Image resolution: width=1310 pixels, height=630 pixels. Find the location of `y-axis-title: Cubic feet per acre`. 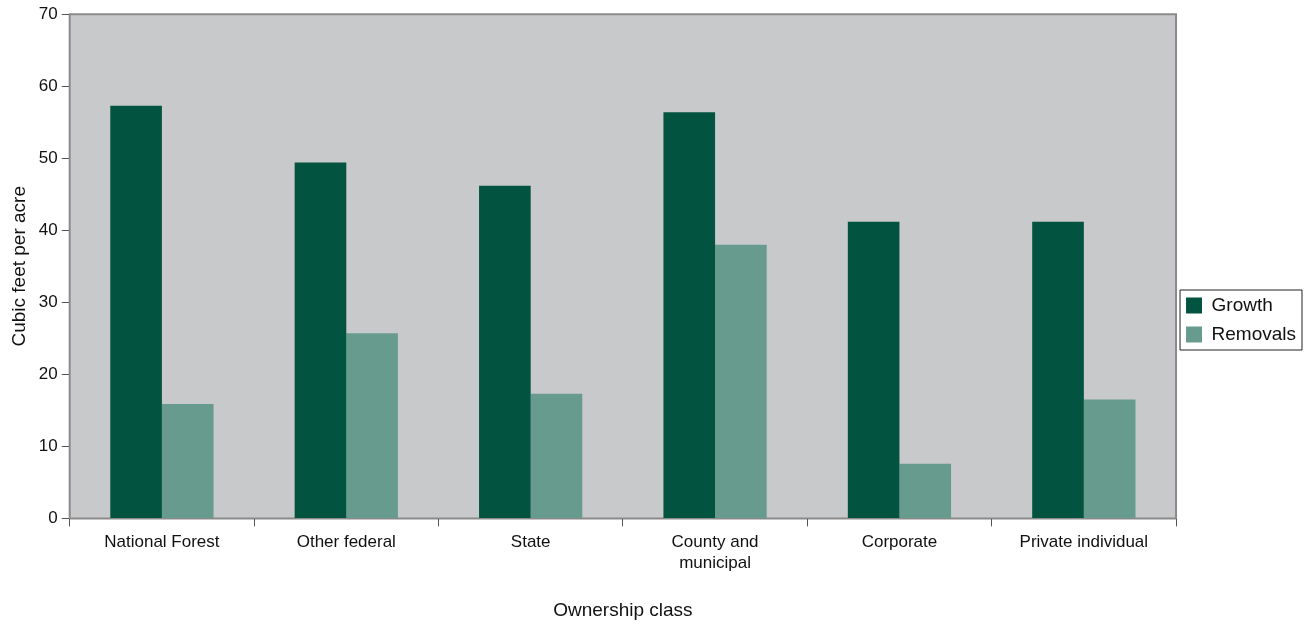

y-axis-title: Cubic feet per acre is located at coordinates (18, 266).